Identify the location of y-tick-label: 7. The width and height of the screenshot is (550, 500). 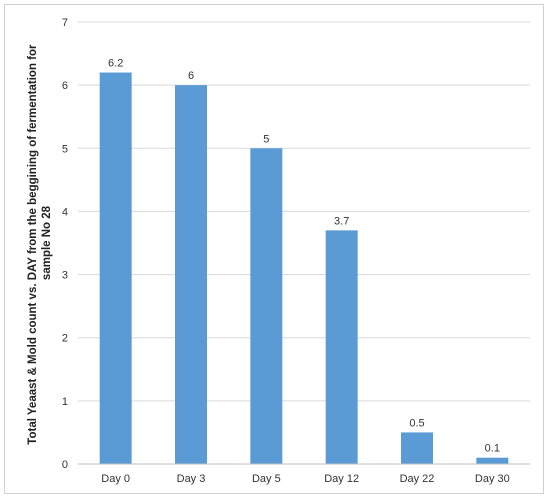
(65, 23).